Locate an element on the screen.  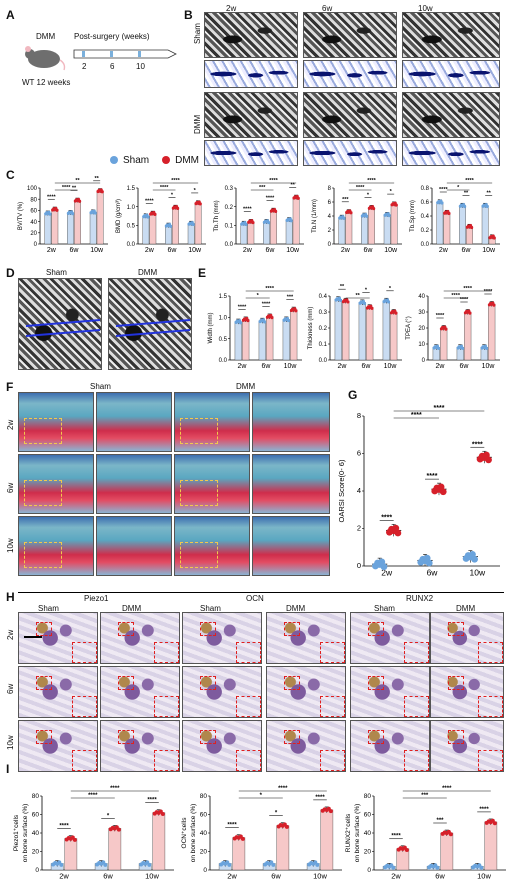
panel-letter-f: F is located at coordinates (10, 387).